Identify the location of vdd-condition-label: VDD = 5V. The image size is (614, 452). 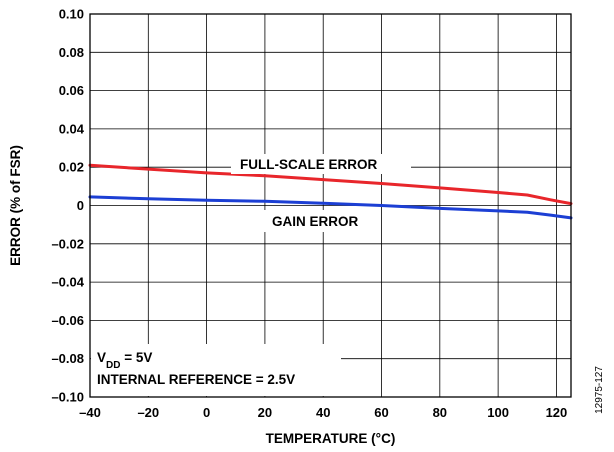
(124, 360).